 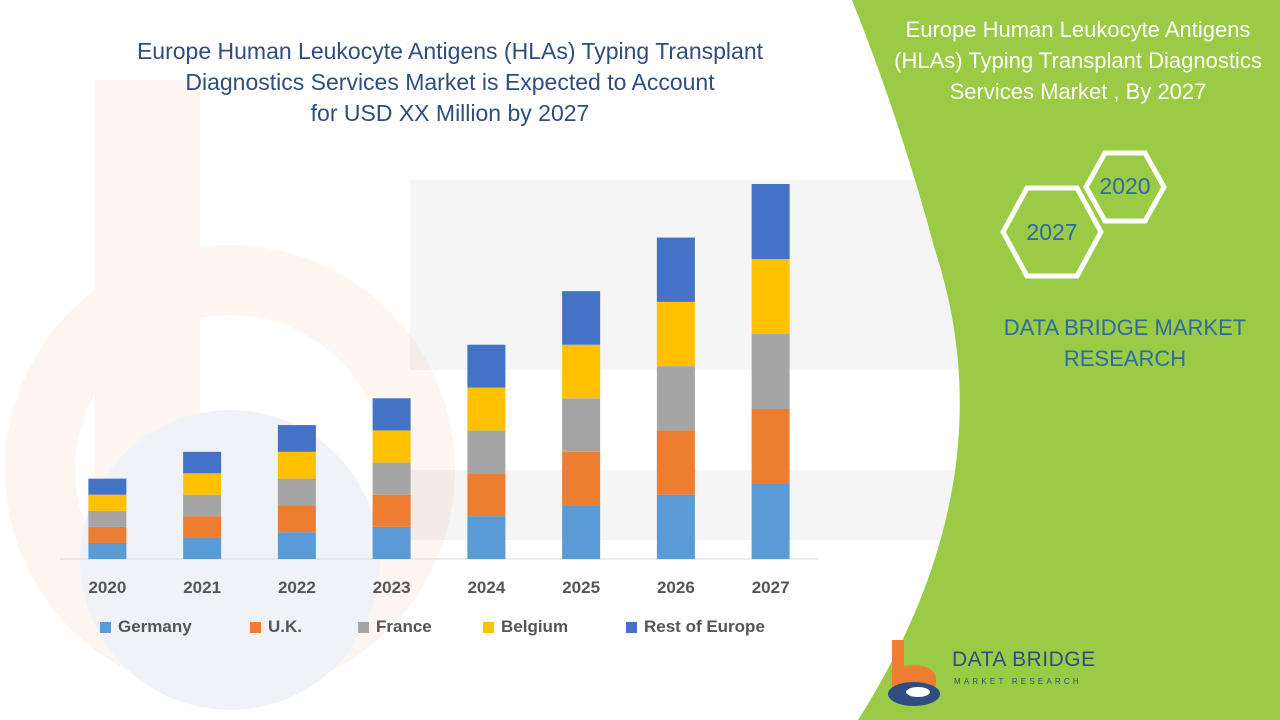 I want to click on legend-label: France, so click(x=404, y=626).